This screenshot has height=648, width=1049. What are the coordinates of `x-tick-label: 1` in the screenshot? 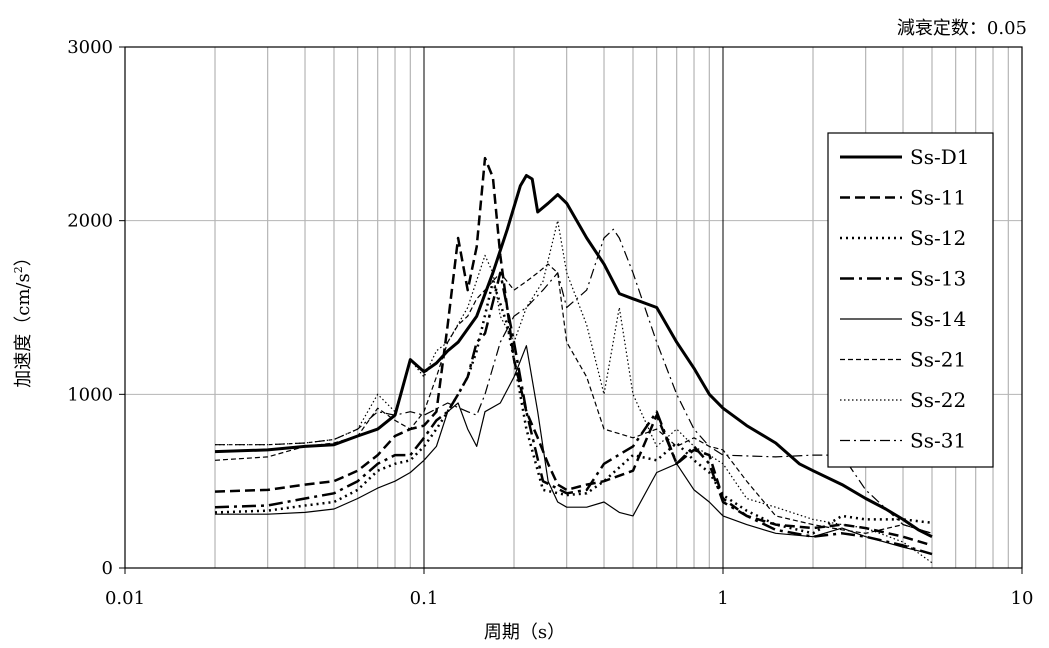 It's located at (722, 598).